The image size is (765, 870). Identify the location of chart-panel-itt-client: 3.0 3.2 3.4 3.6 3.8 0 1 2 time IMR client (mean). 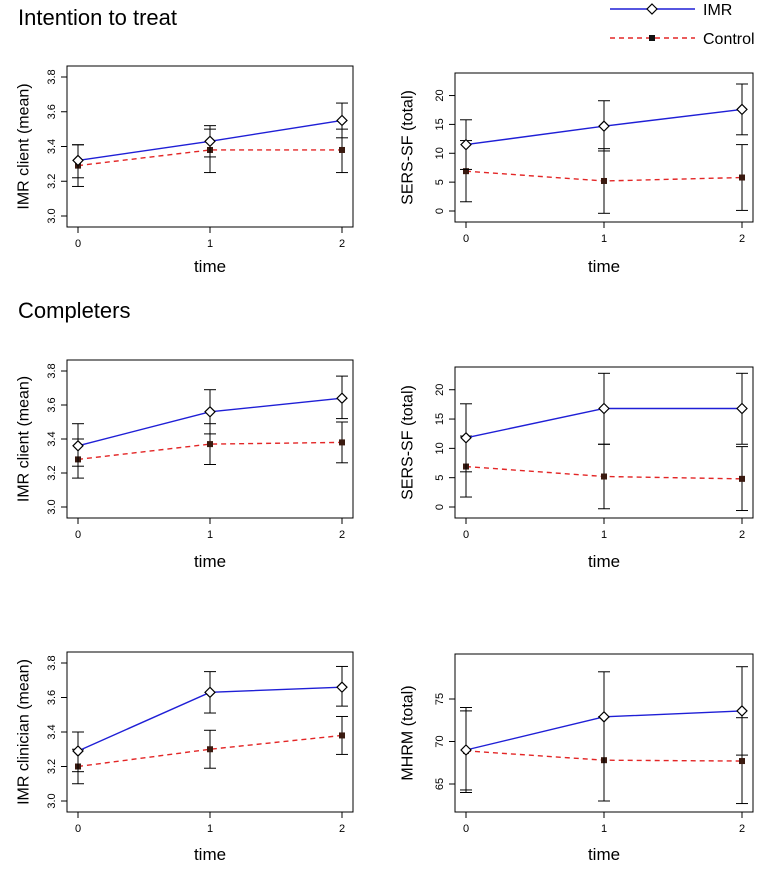
(185, 170).